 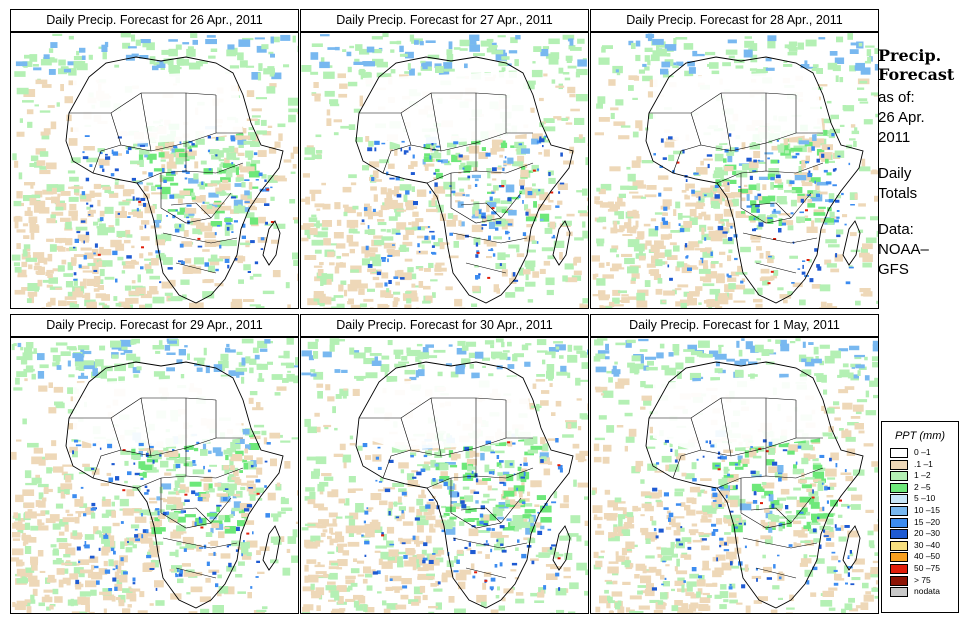 I want to click on legend-row: 50 –75, so click(x=920, y=569).